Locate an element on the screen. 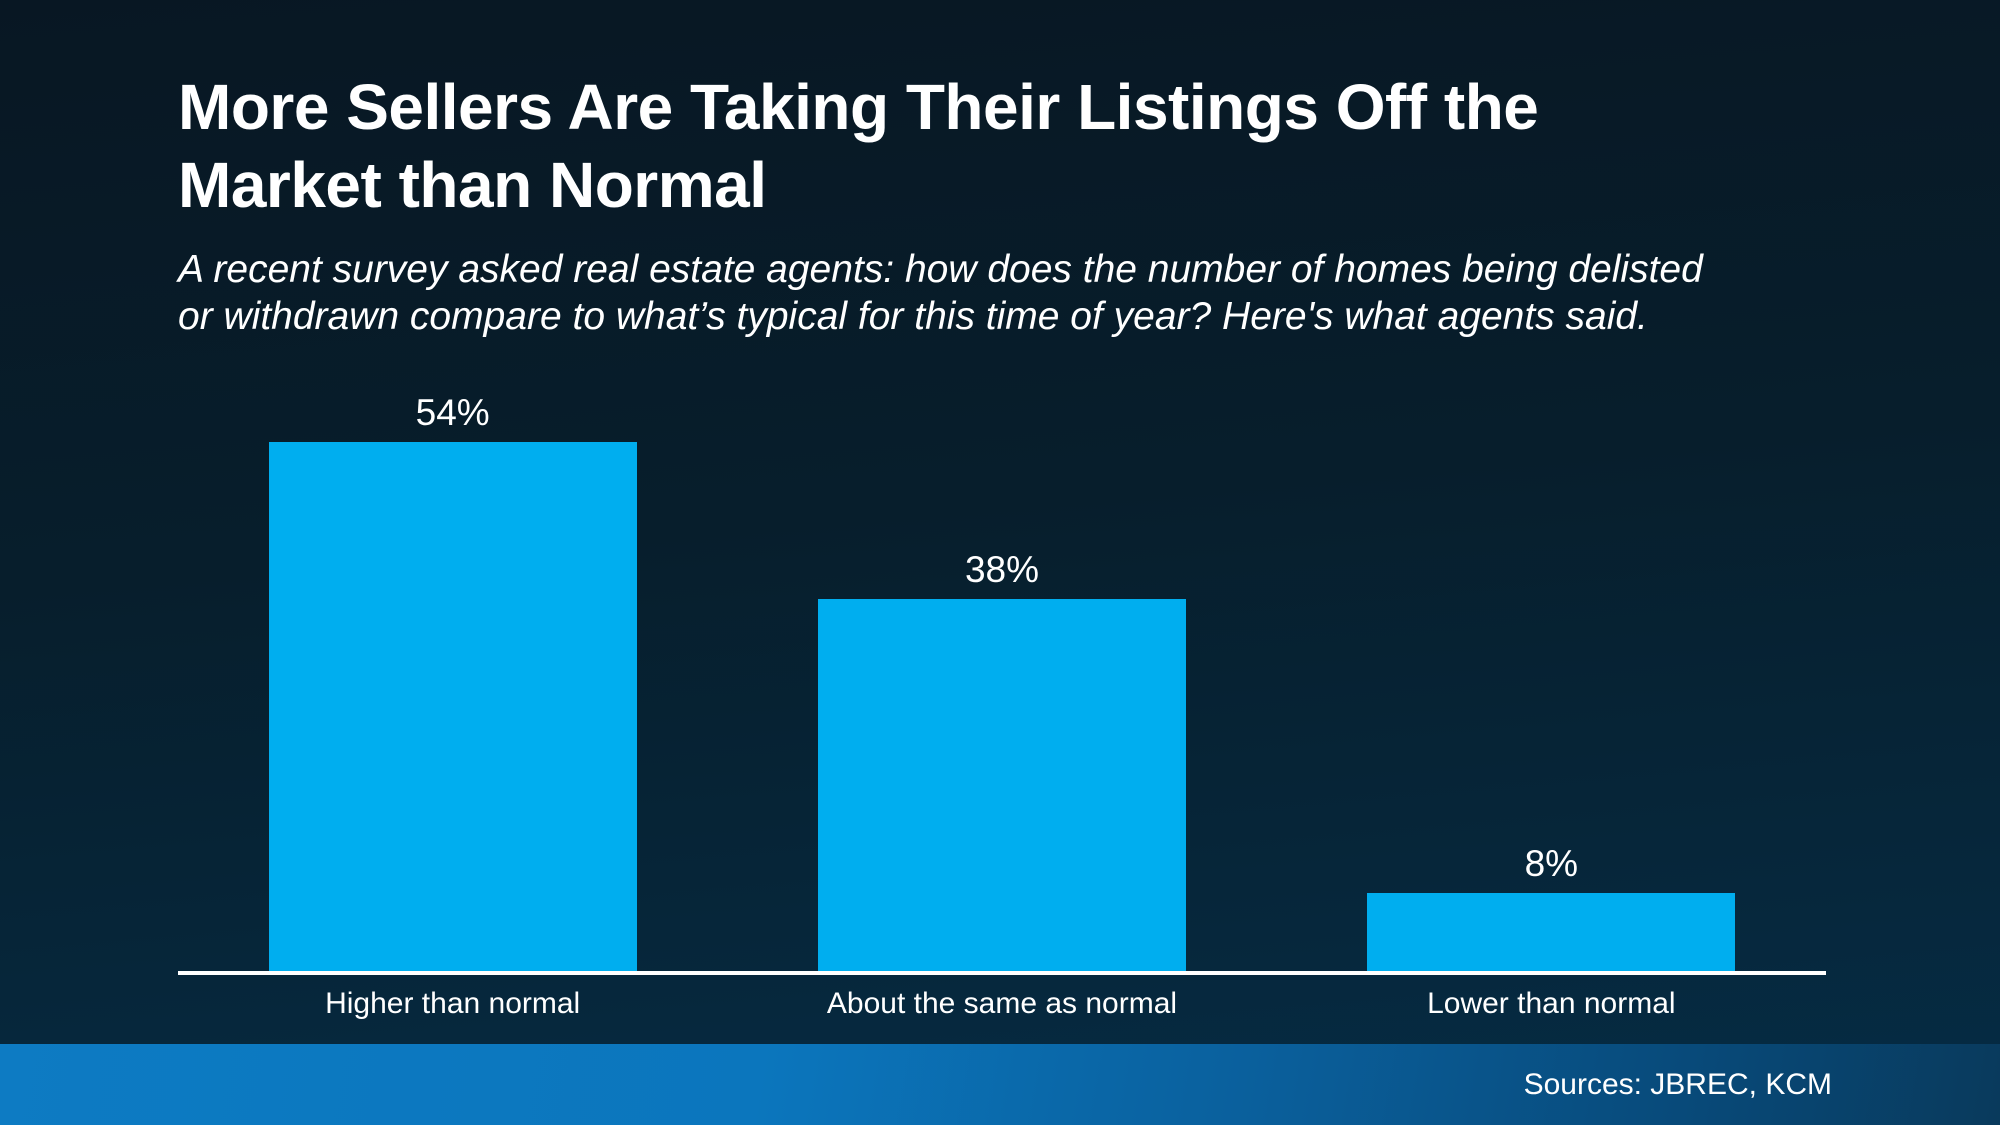 This screenshot has height=1125, width=2000. bar-value-label: 8% is located at coordinates (1551, 863).